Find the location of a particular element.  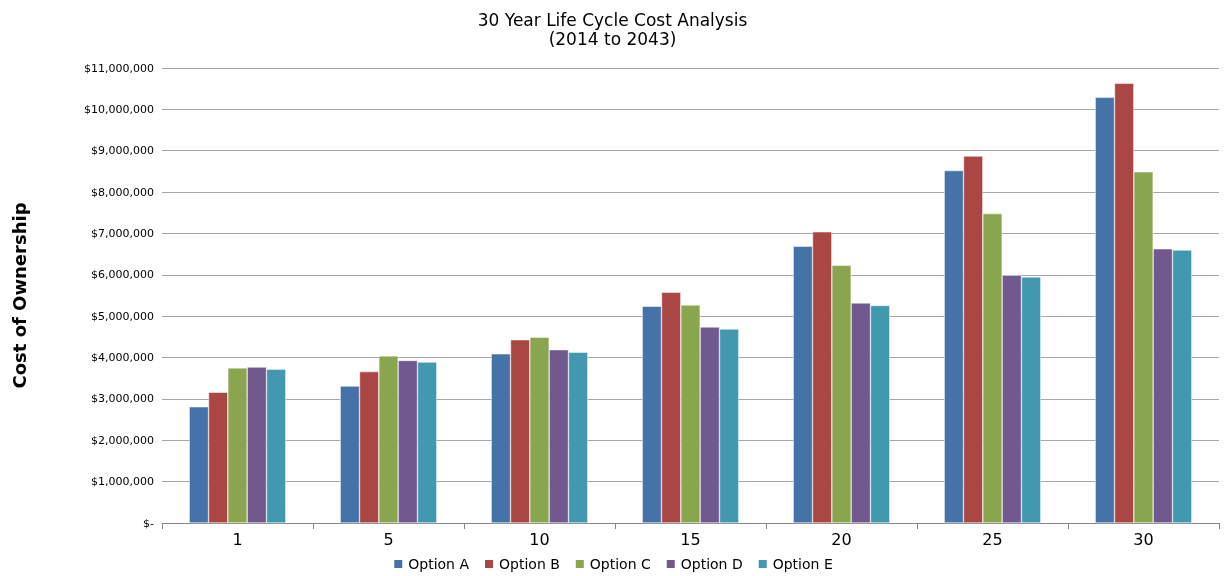

legend-label: Option D is located at coordinates (711, 564).